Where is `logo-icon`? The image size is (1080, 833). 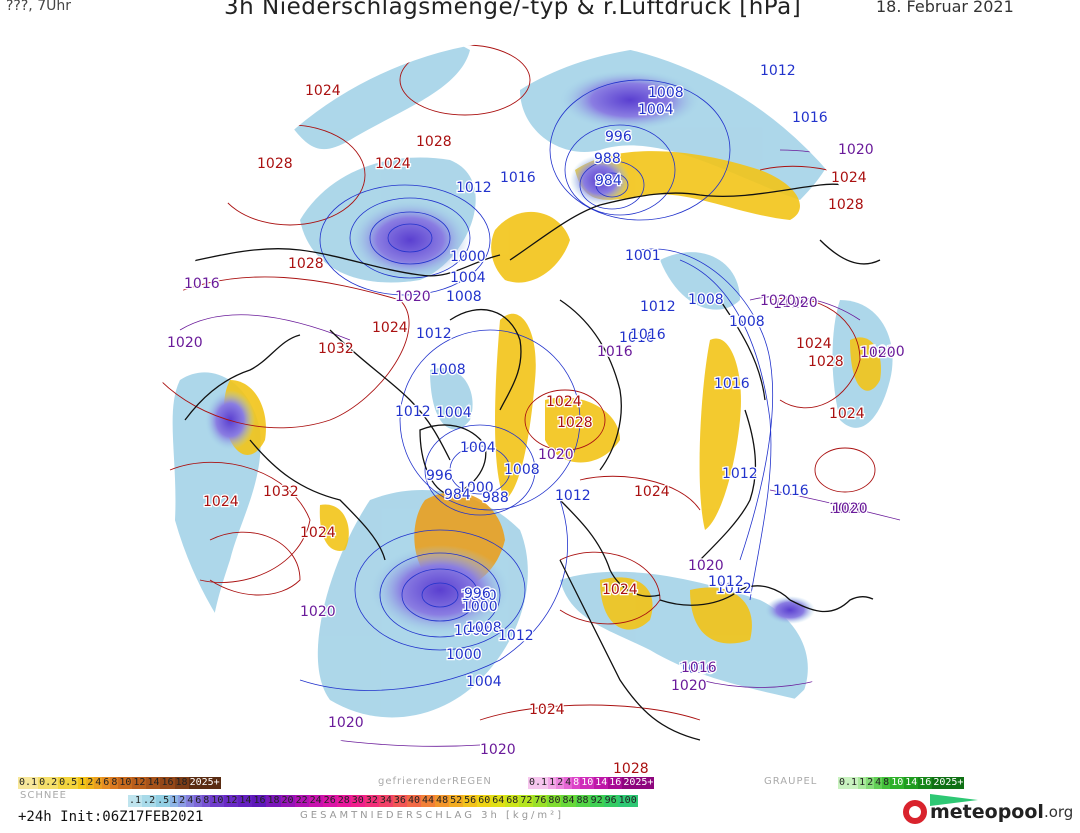
logo-icon is located at coordinates (915, 812).